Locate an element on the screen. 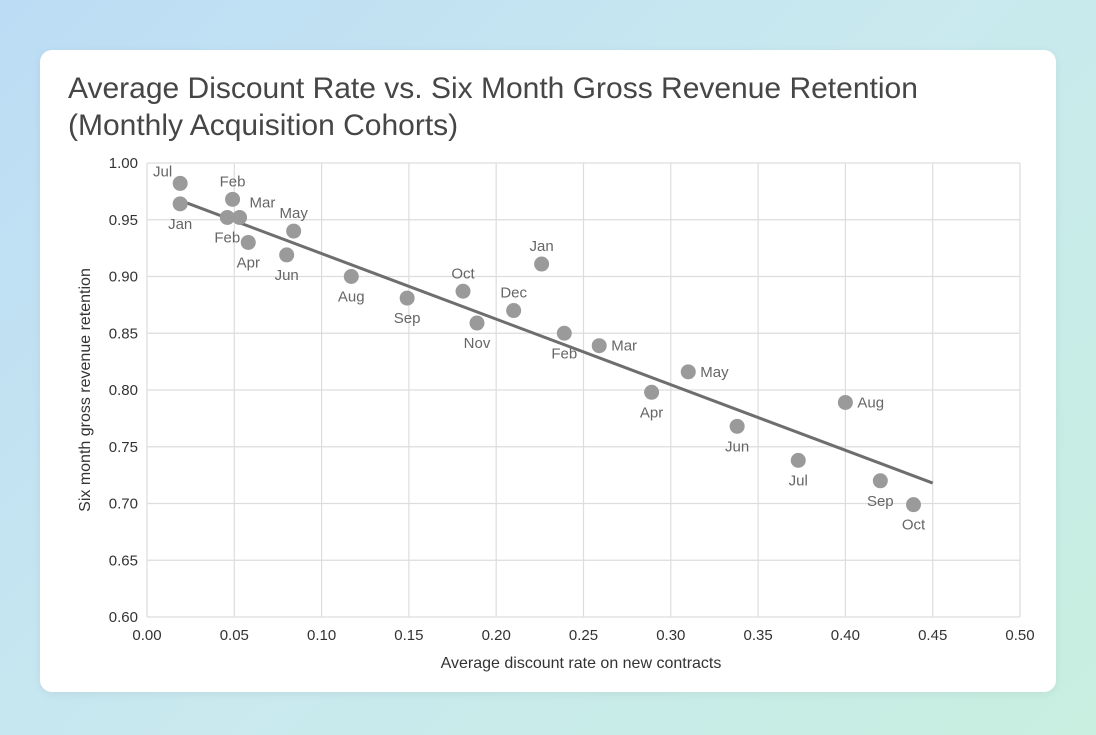 Image resolution: width=1096 pixels, height=735 pixels. x-tick-label: 0.40 is located at coordinates (845, 635).